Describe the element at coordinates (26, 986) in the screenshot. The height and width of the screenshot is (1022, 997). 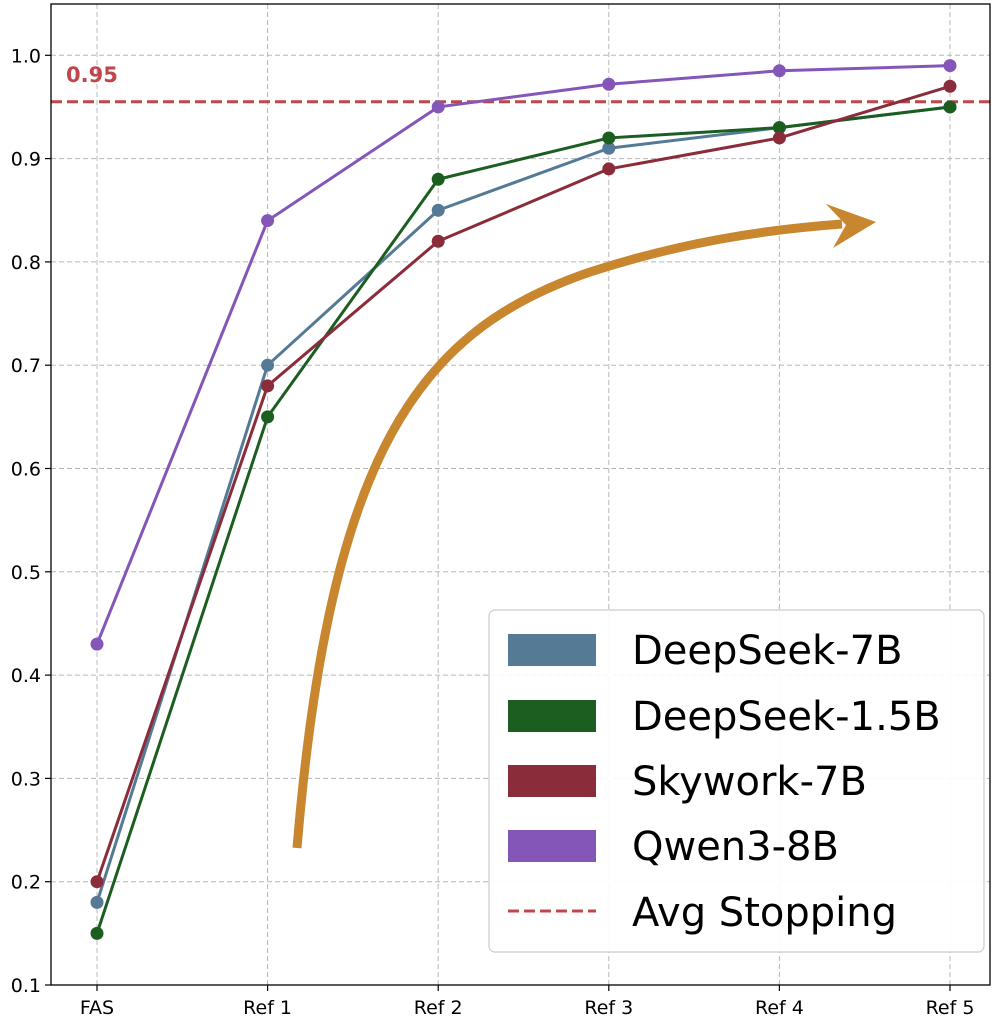
I see `y-tick-label: 0.1` at that location.